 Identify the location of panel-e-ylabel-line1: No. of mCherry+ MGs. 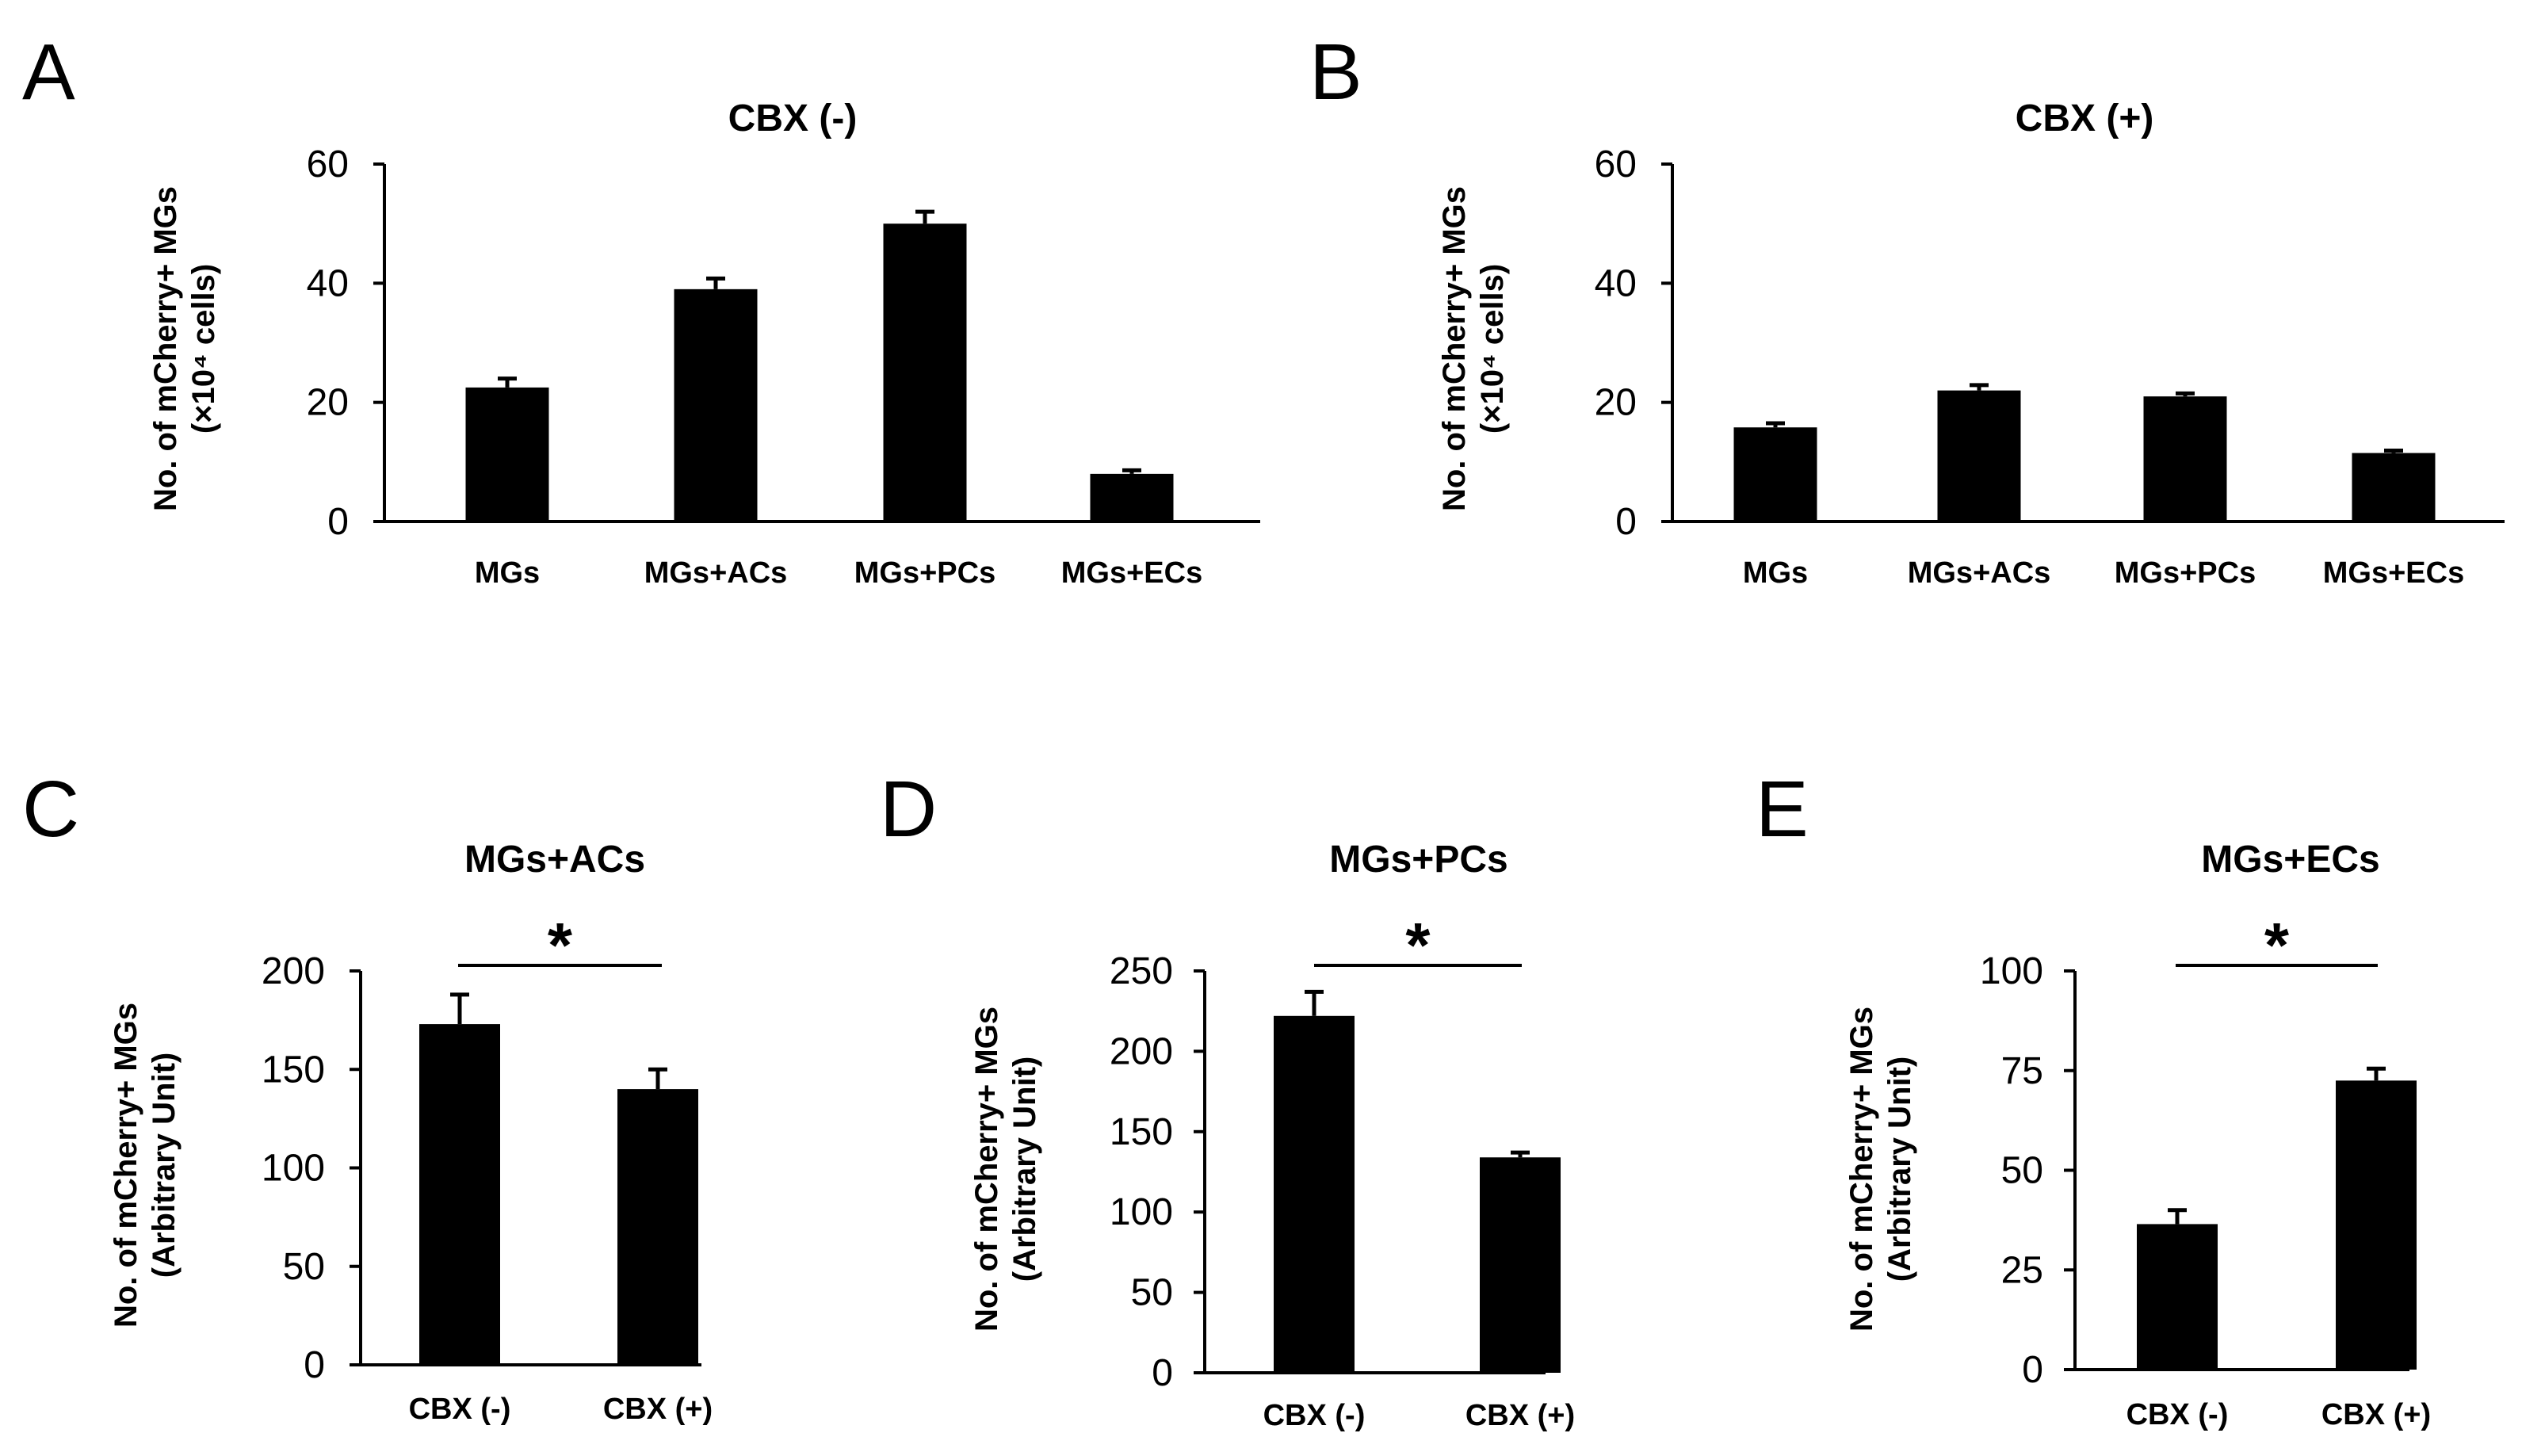
(1861, 1169).